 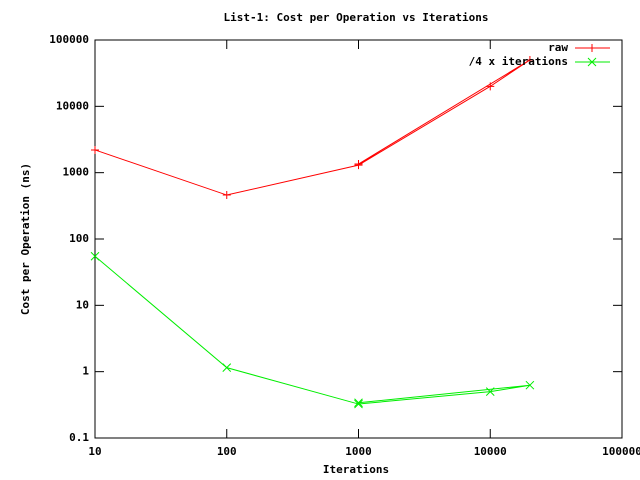 I want to click on x-tick-label: 10000, so click(x=490, y=451).